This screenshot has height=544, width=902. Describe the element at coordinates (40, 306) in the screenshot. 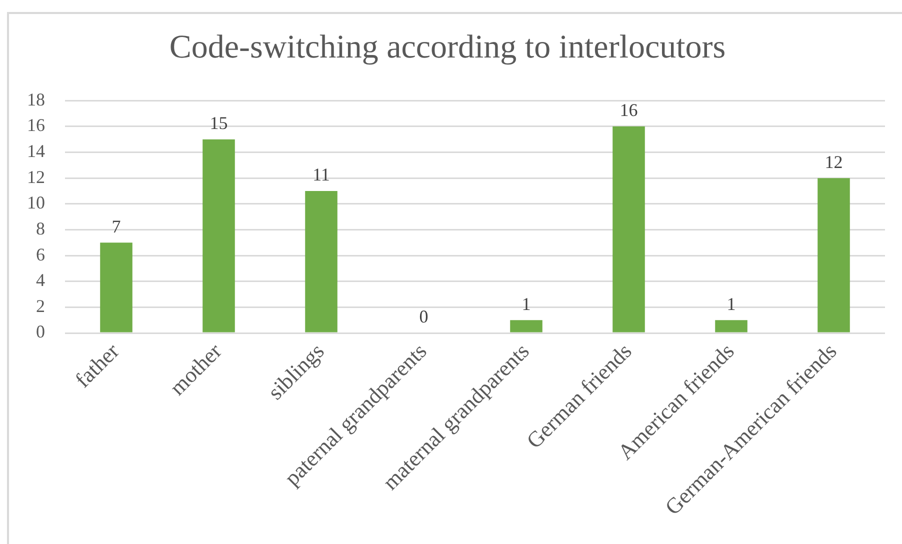

I see `y-tick-label: 2` at that location.